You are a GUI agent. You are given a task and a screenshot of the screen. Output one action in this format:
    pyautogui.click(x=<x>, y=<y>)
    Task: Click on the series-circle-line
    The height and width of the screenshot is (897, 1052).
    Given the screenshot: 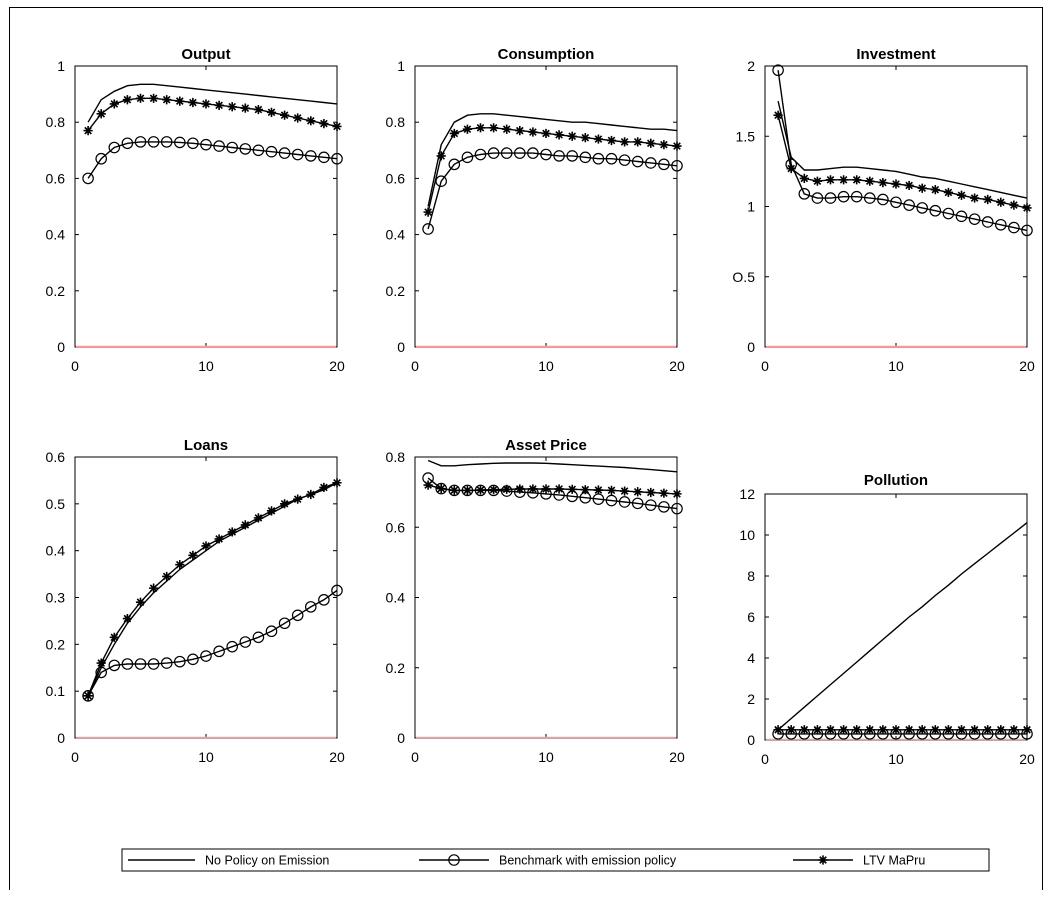 What is the action you would take?
    pyautogui.click(x=552, y=191)
    